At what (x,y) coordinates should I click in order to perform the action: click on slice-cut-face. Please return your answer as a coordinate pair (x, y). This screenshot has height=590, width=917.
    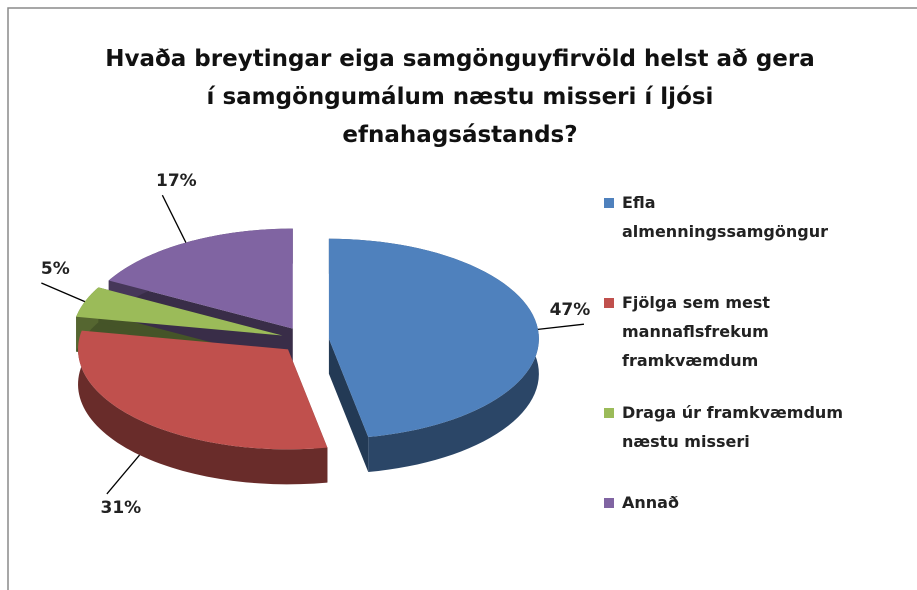
    Looking at the image, I should click on (348, 405).